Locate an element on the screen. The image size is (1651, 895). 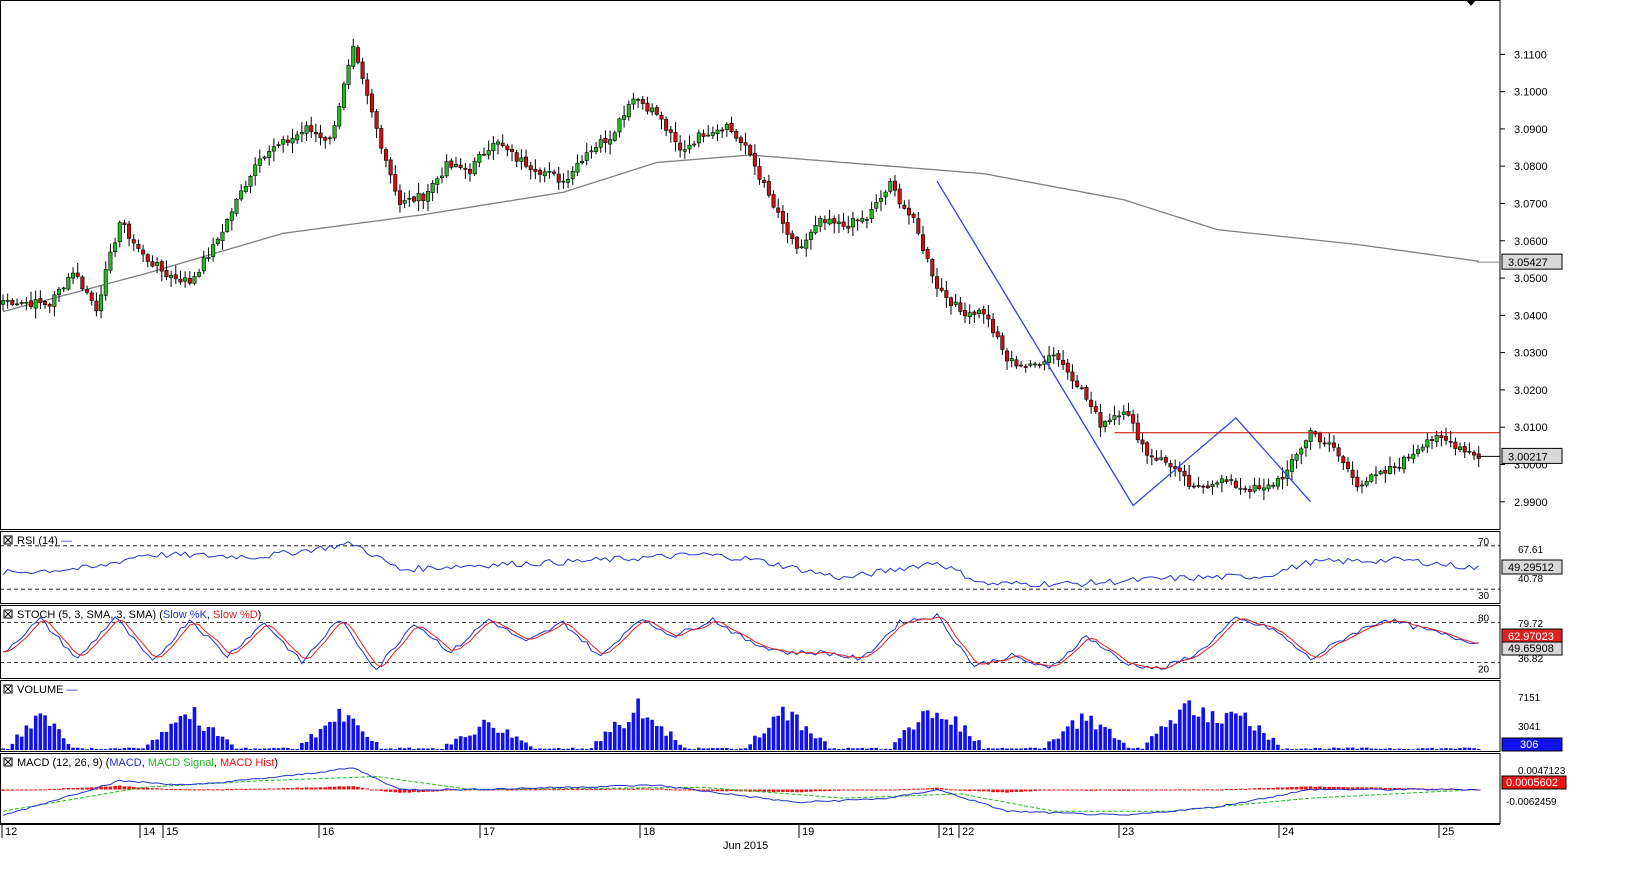
macd-line is located at coordinates (740, 791).